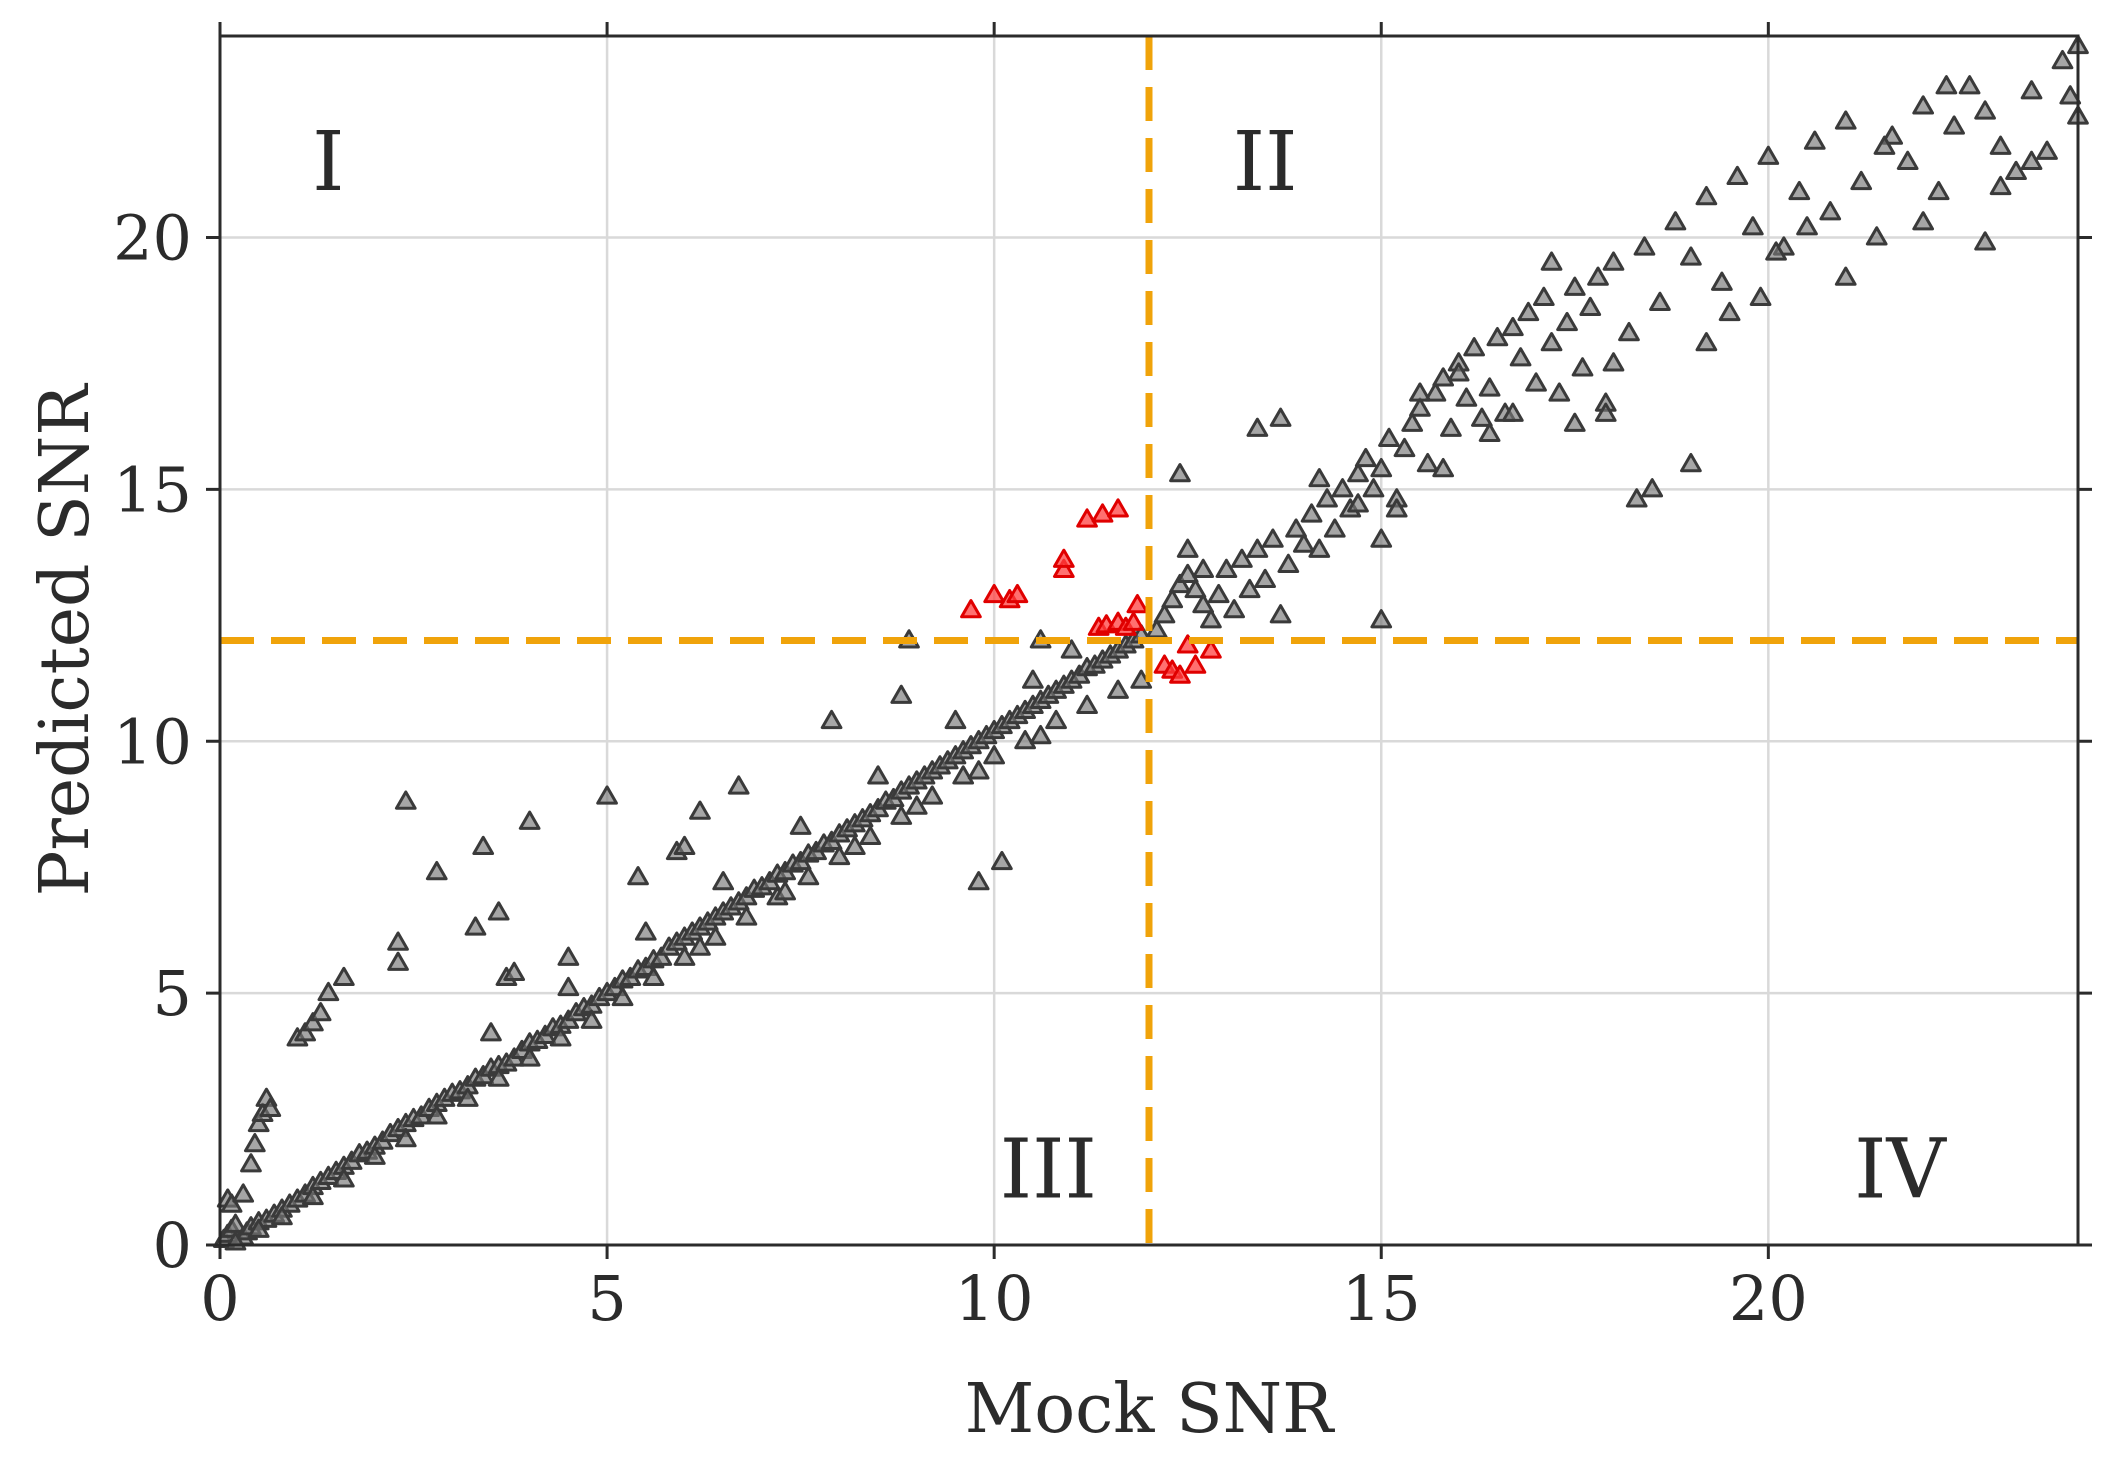 This screenshot has width=2116, height=1469. What do you see at coordinates (172, 993) in the screenshot?
I see `y-tick-label: 5` at bounding box center [172, 993].